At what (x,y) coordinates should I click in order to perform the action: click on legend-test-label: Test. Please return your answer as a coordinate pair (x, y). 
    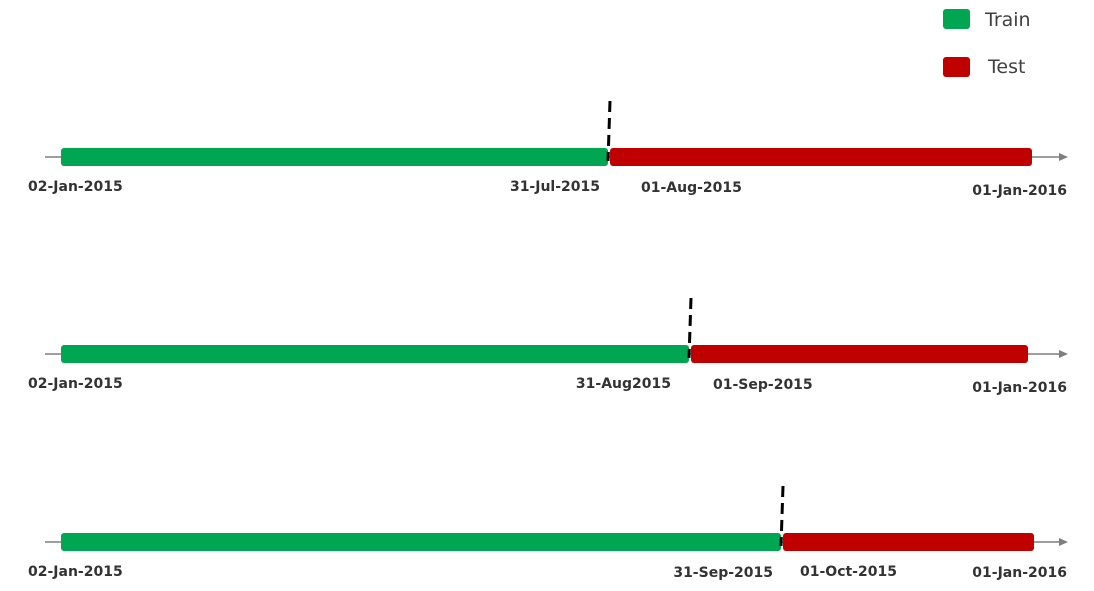
    Looking at the image, I should click on (1006, 67).